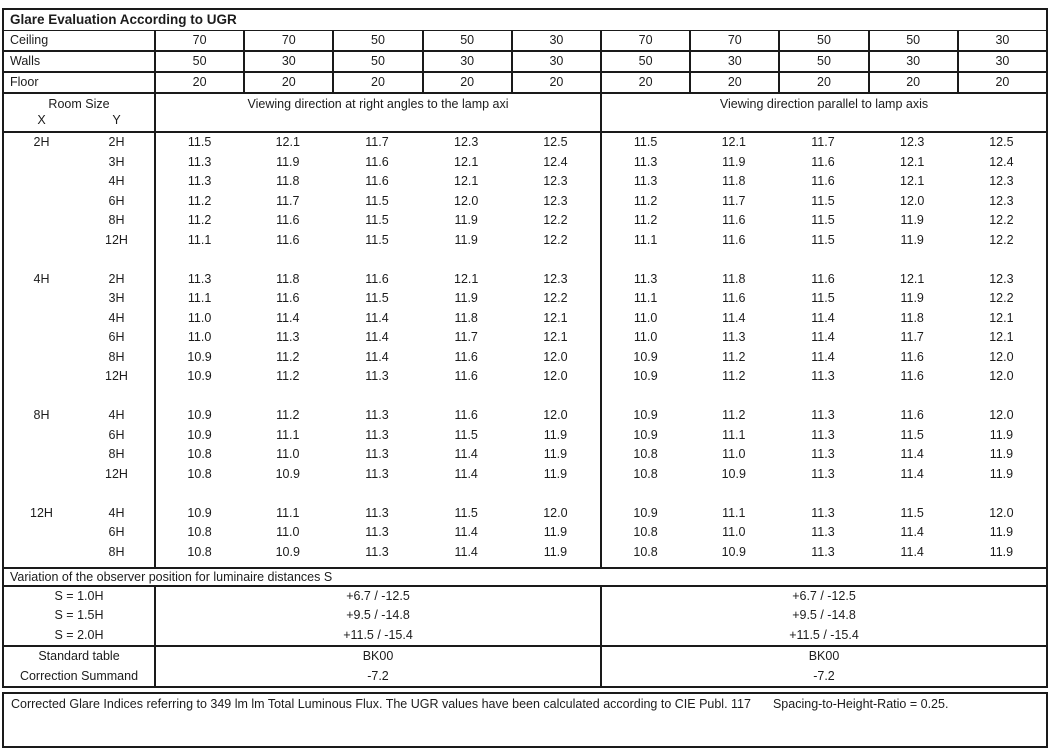 The height and width of the screenshot is (750, 1050). I want to click on spacer-row, so click(525, 396).